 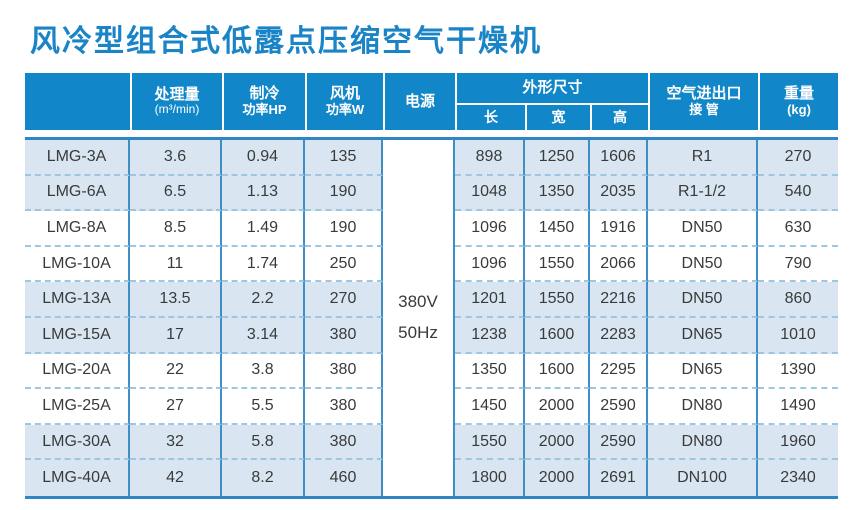 What do you see at coordinates (704, 109) in the screenshot?
I see `header-pipe-line2: 接 管` at bounding box center [704, 109].